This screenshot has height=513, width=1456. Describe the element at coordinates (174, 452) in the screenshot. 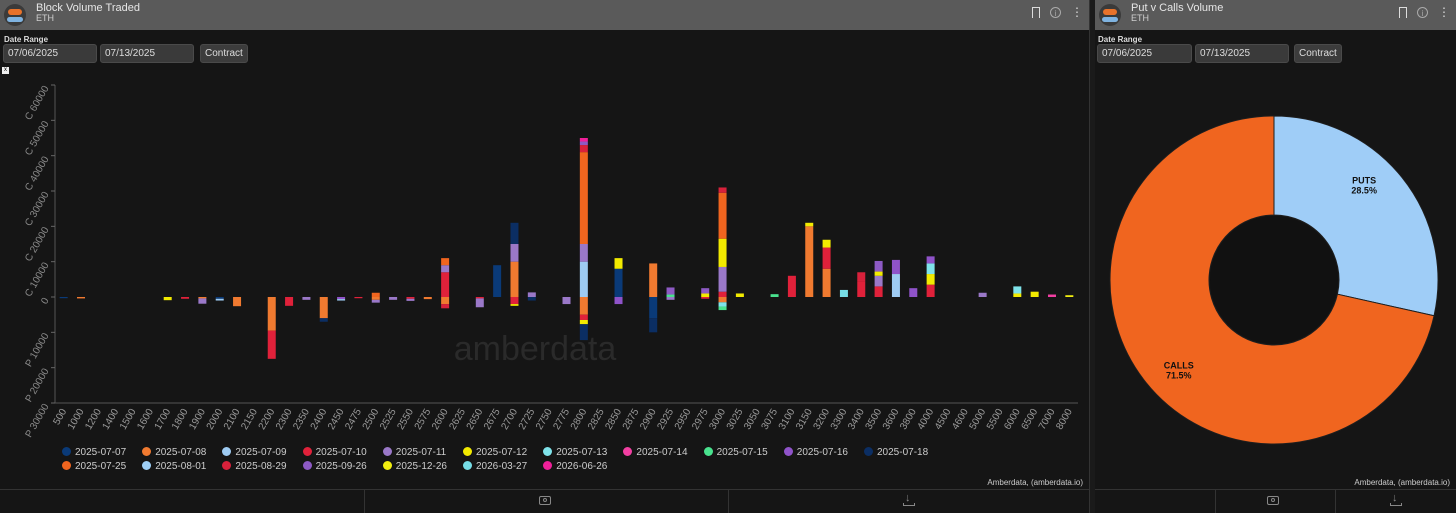

I see `legend-item: 2025-07-08` at that location.